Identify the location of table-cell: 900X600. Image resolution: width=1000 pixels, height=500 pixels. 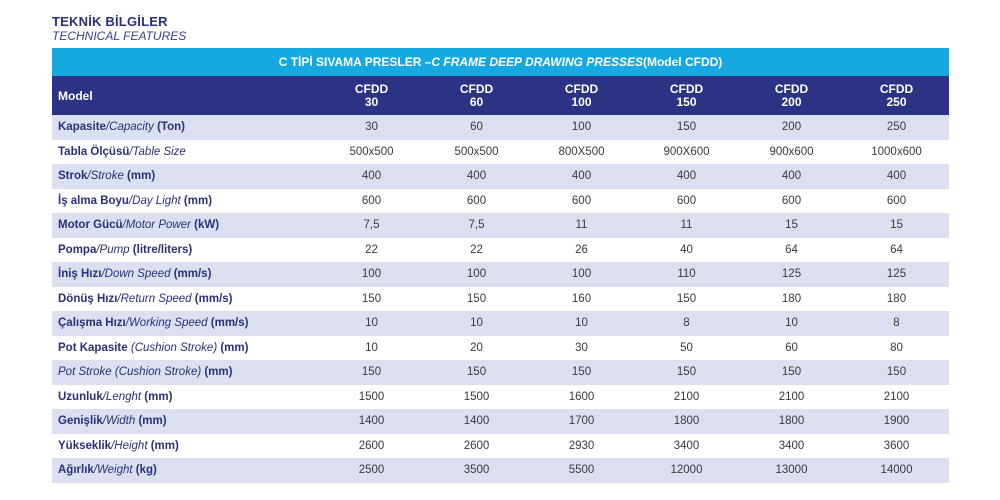
(686, 151).